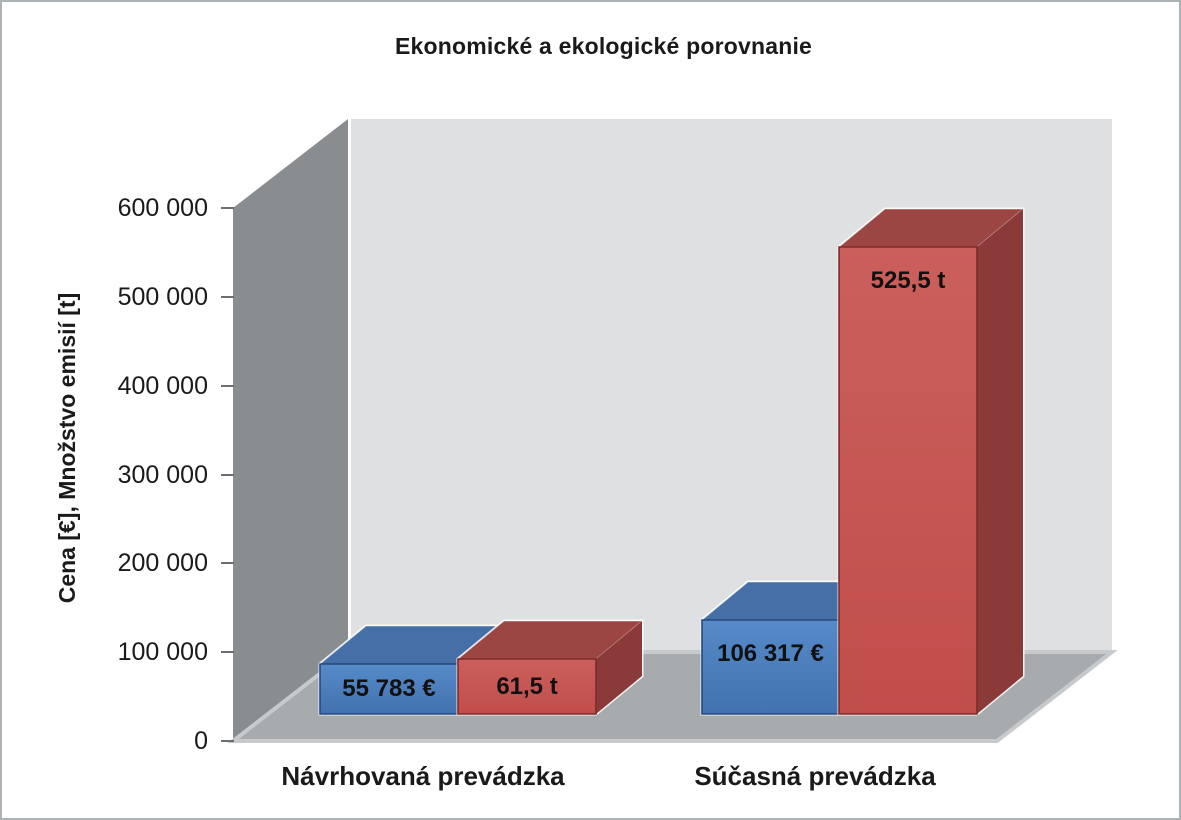 This screenshot has width=1181, height=820. Describe the element at coordinates (908, 280) in the screenshot. I see `bar-data-label: 525,5 t` at that location.